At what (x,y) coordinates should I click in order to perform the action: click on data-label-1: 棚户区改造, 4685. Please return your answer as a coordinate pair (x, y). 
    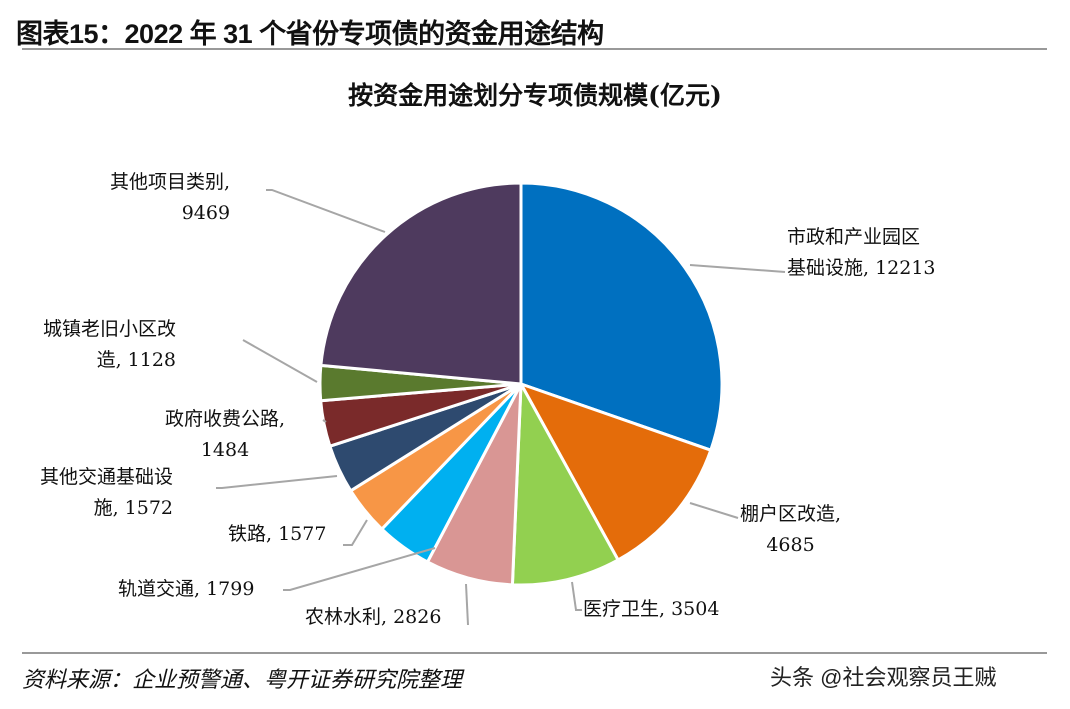
    Looking at the image, I should click on (790, 530).